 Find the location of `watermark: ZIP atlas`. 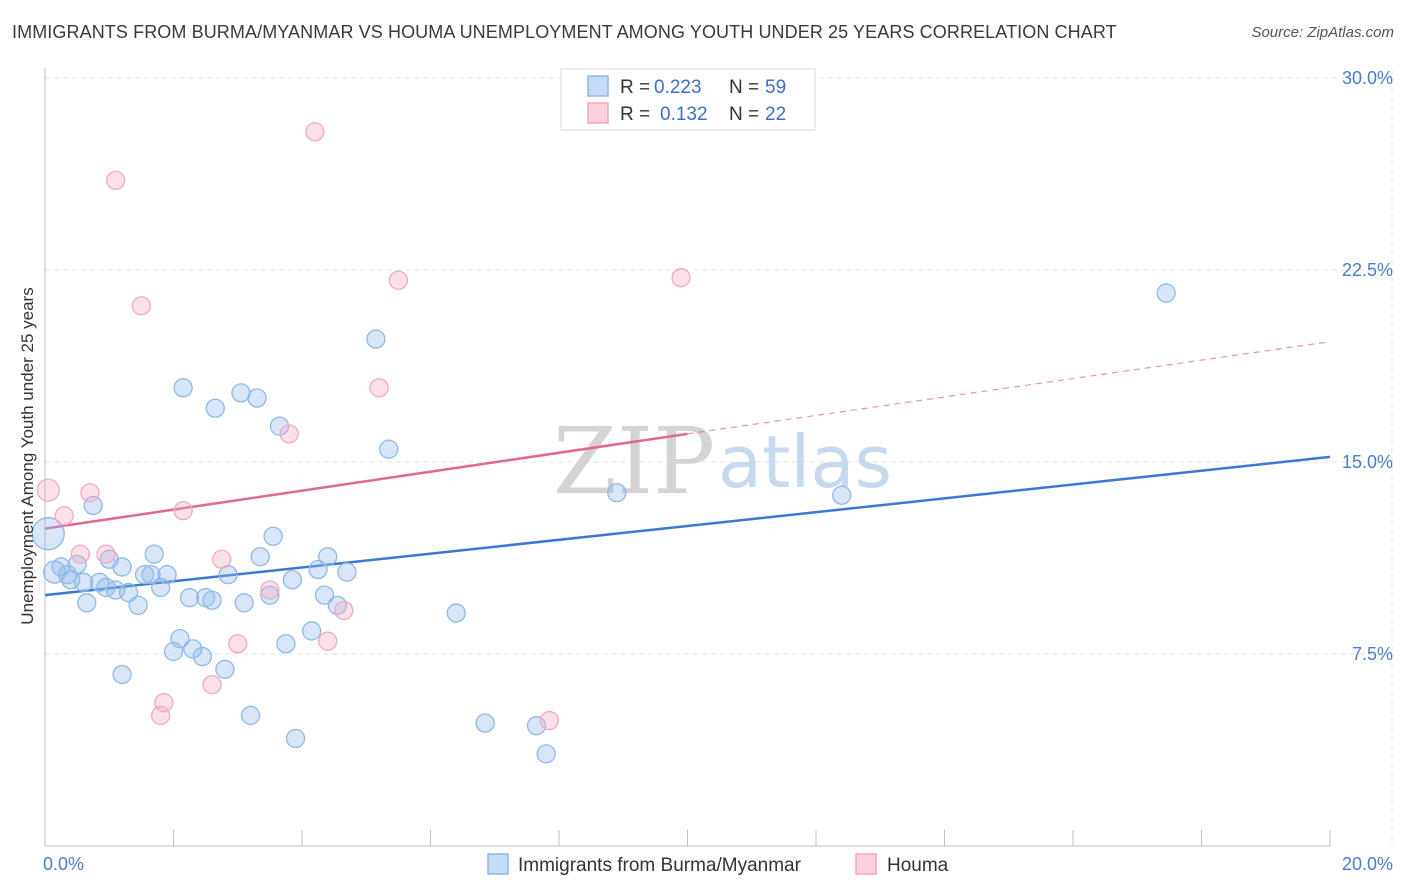

watermark: ZIP atlas is located at coordinates (722, 461).